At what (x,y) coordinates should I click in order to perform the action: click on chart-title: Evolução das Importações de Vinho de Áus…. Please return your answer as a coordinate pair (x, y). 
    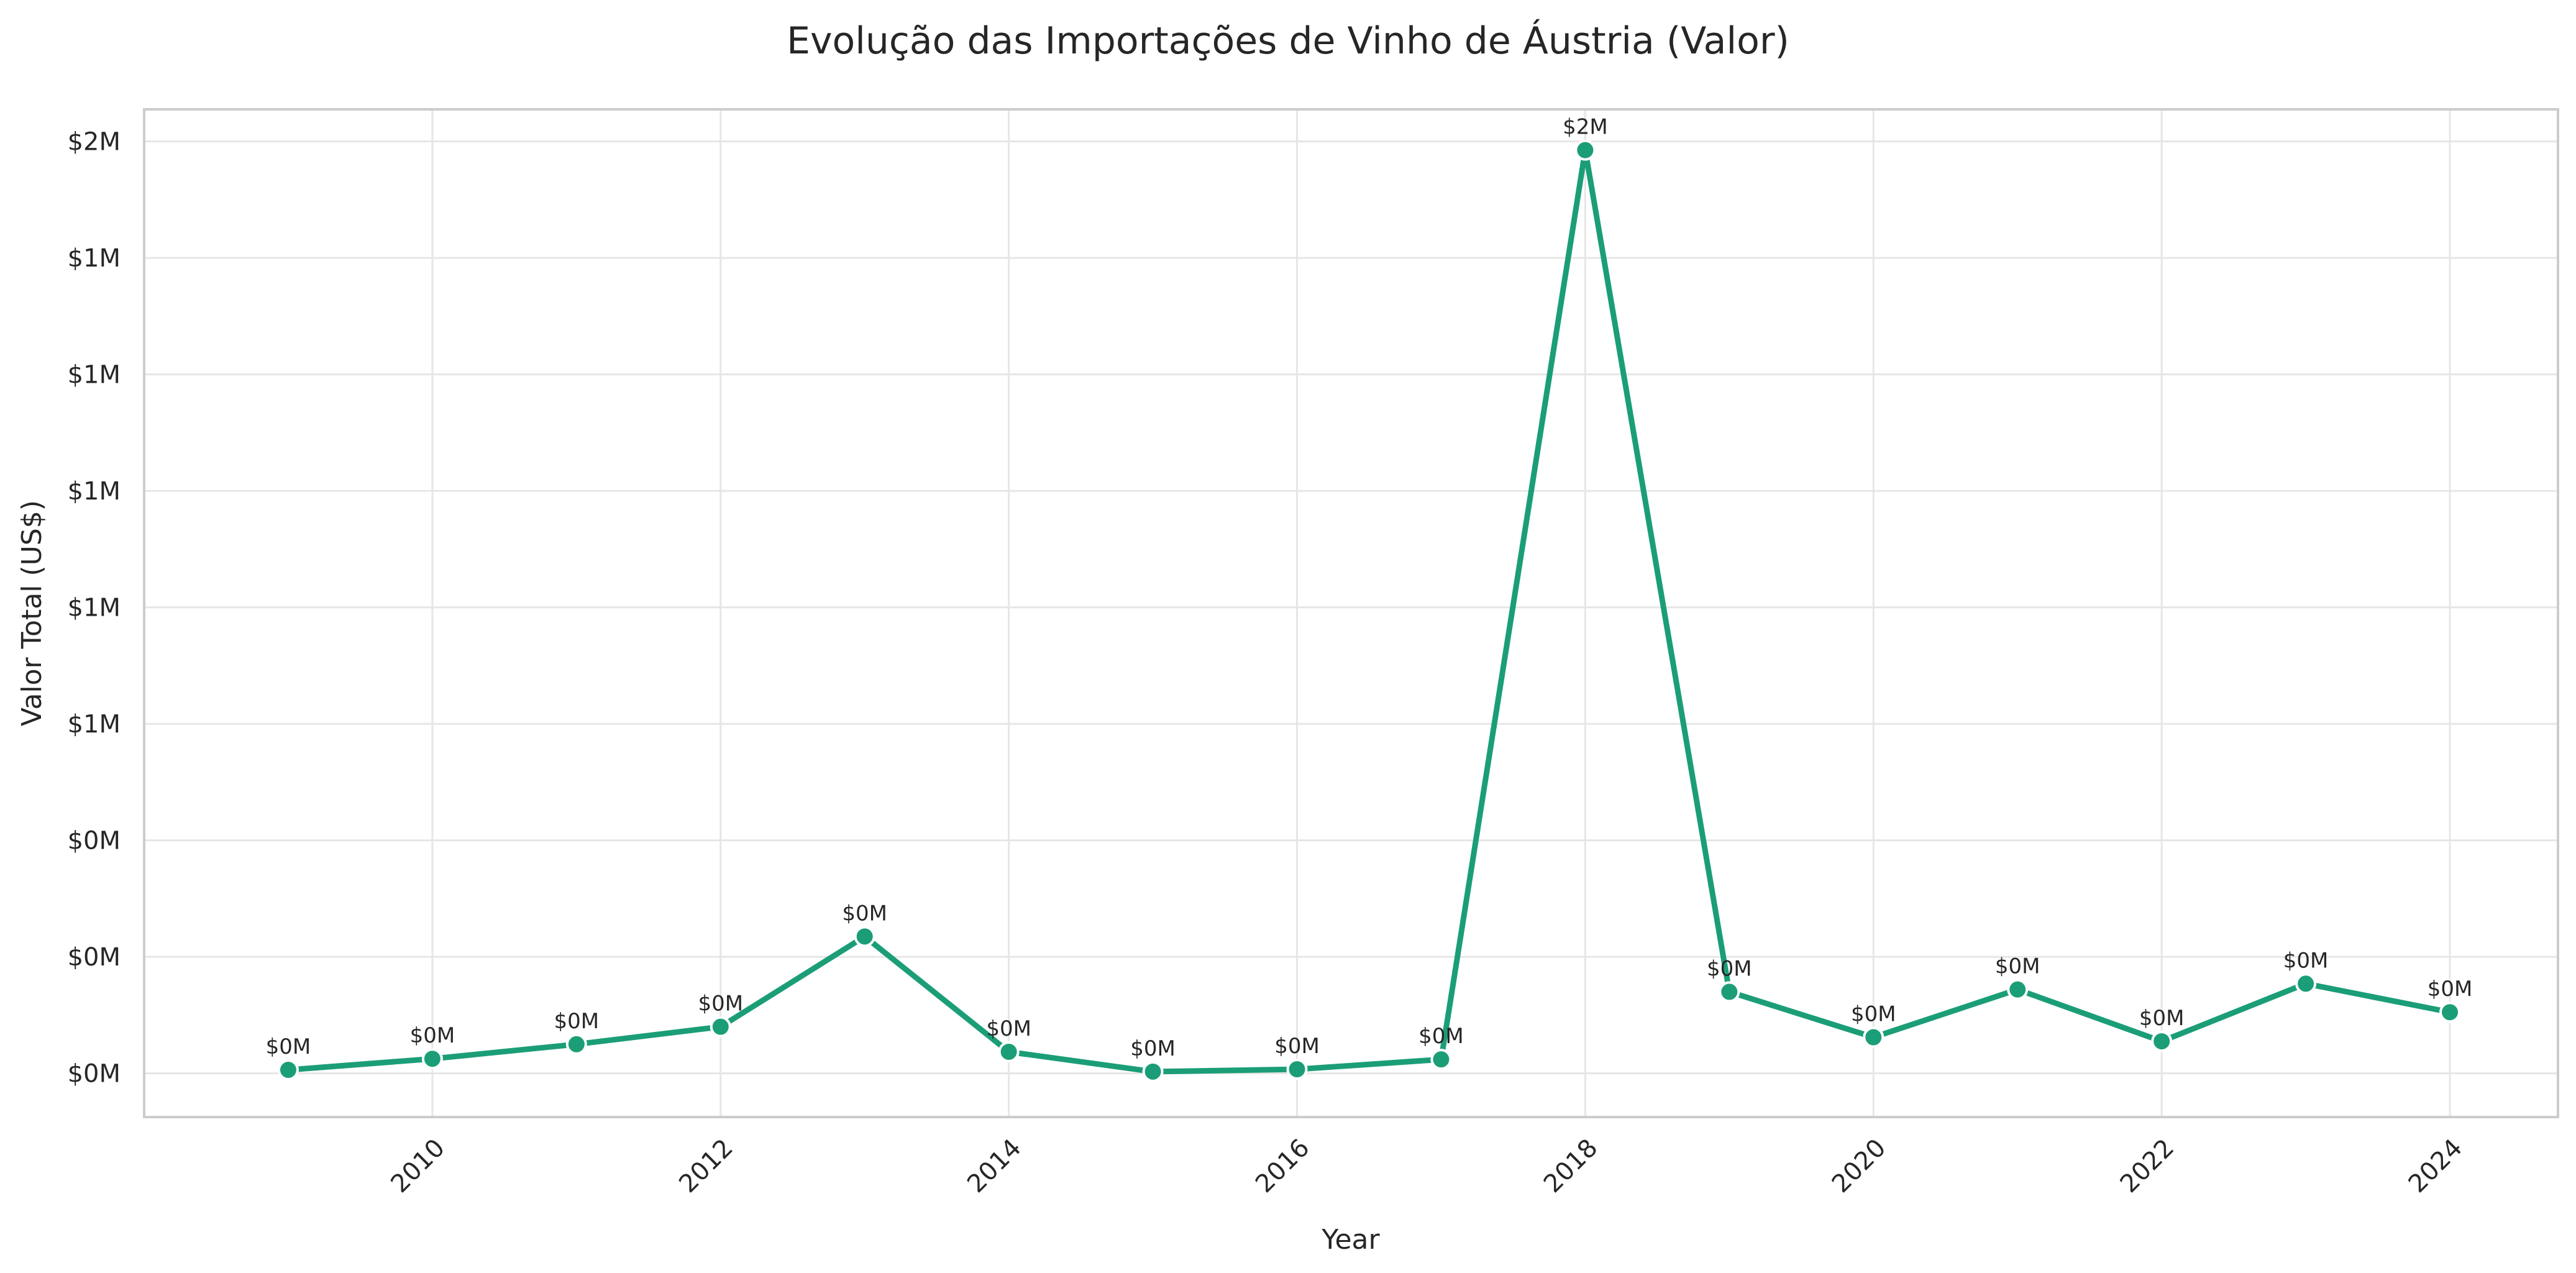
    Looking at the image, I should click on (1288, 41).